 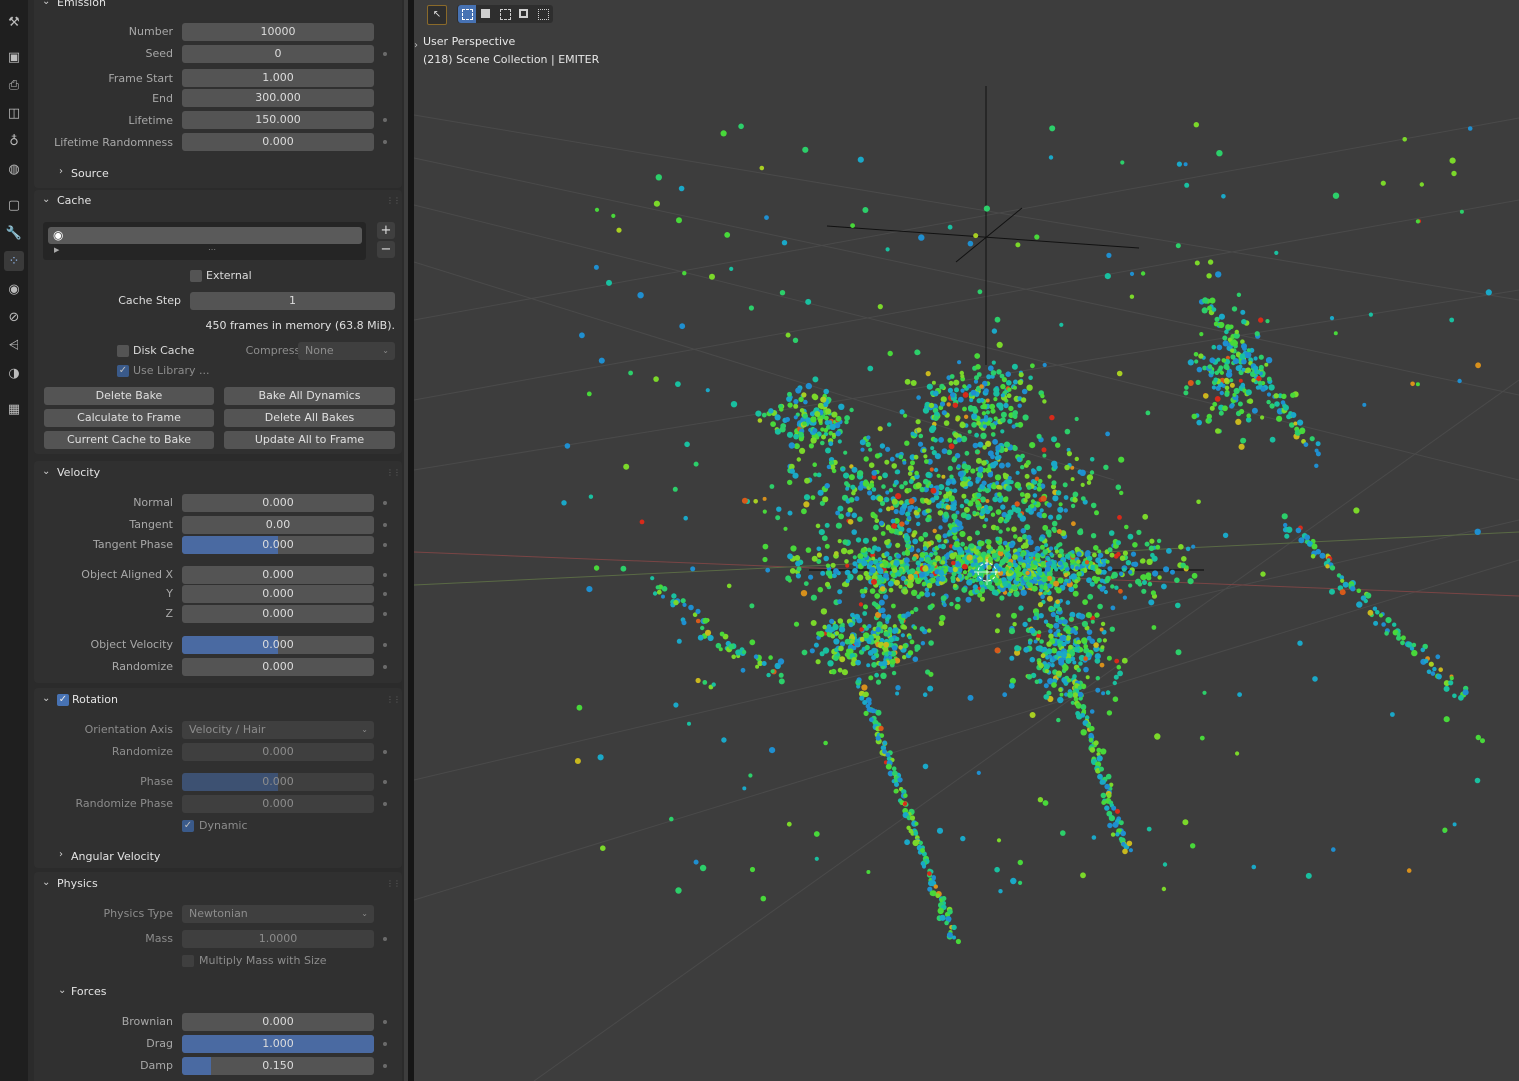 What do you see at coordinates (524, 14) in the screenshot?
I see `select-invert-icon` at bounding box center [524, 14].